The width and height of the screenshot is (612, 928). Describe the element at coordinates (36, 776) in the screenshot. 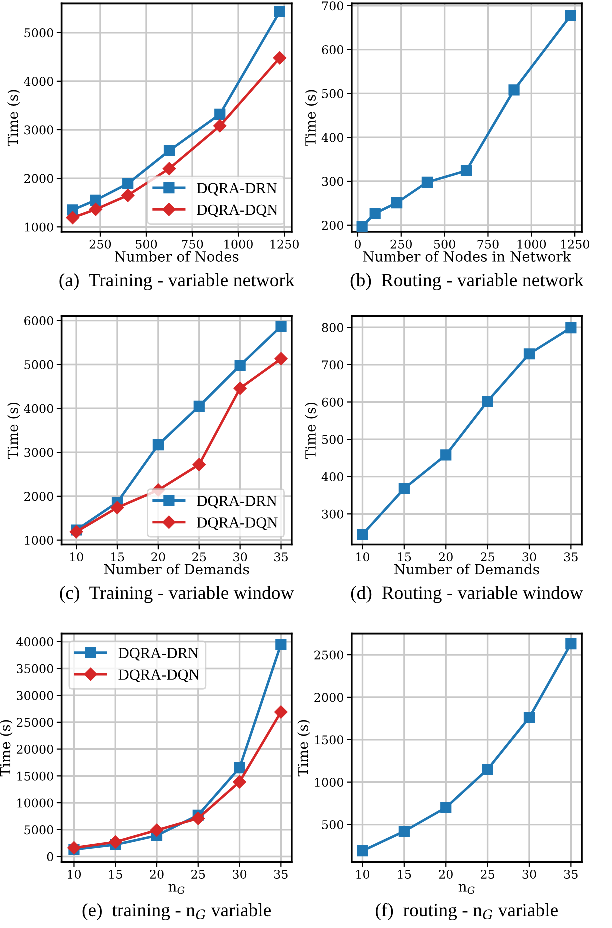

I see `y-tick-label: 15000` at that location.